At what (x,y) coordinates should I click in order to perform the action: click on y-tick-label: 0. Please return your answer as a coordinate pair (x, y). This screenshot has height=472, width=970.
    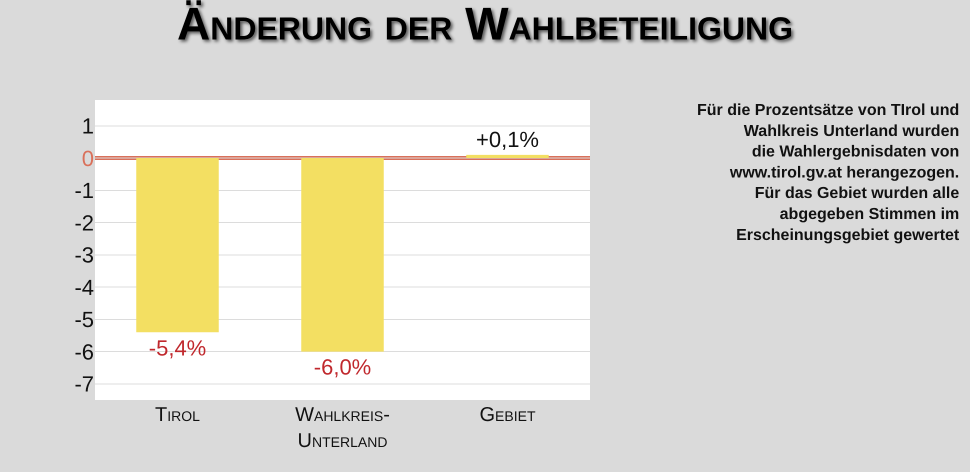
    Looking at the image, I should click on (88, 158).